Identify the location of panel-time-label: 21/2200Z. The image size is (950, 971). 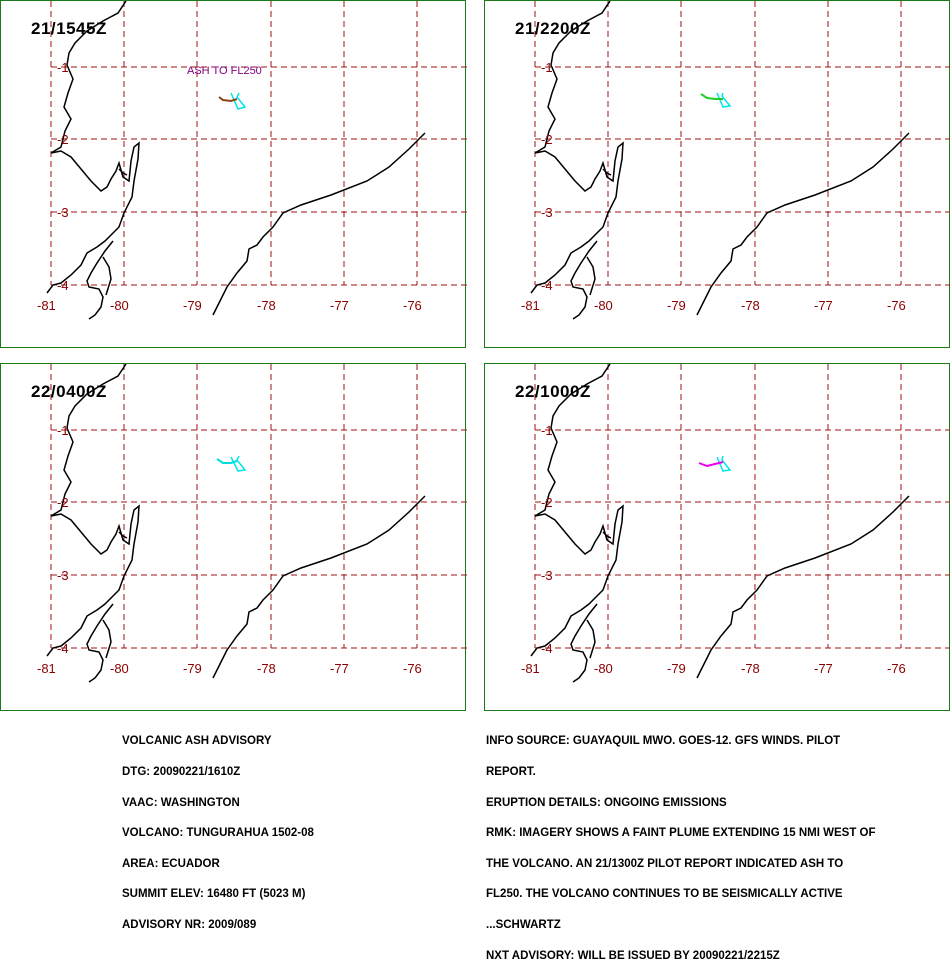
(553, 28).